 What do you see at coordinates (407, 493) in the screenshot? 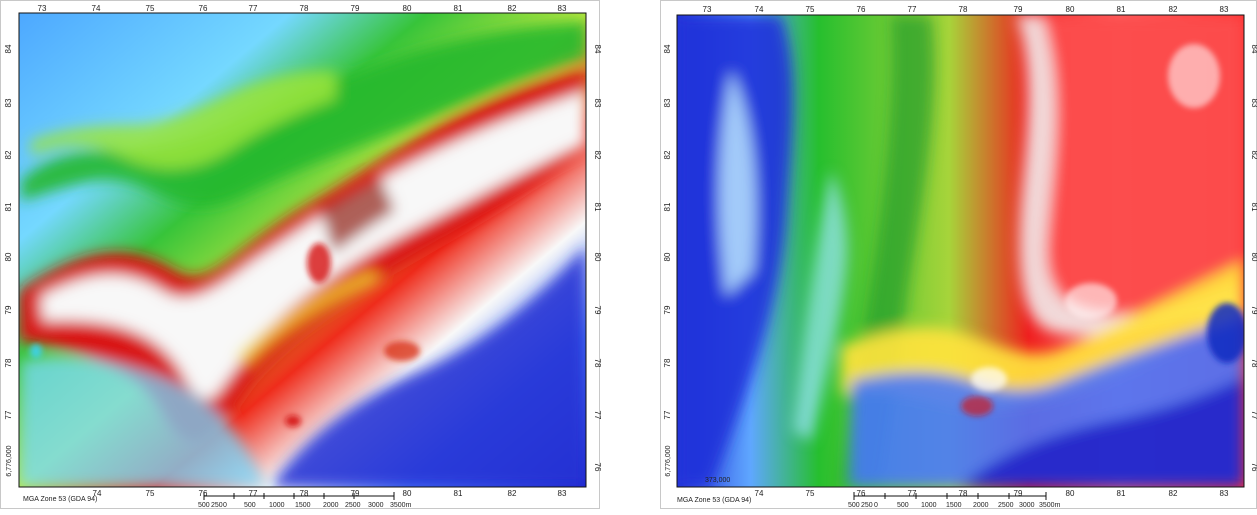
I see `bottom-tick: 80` at bounding box center [407, 493].